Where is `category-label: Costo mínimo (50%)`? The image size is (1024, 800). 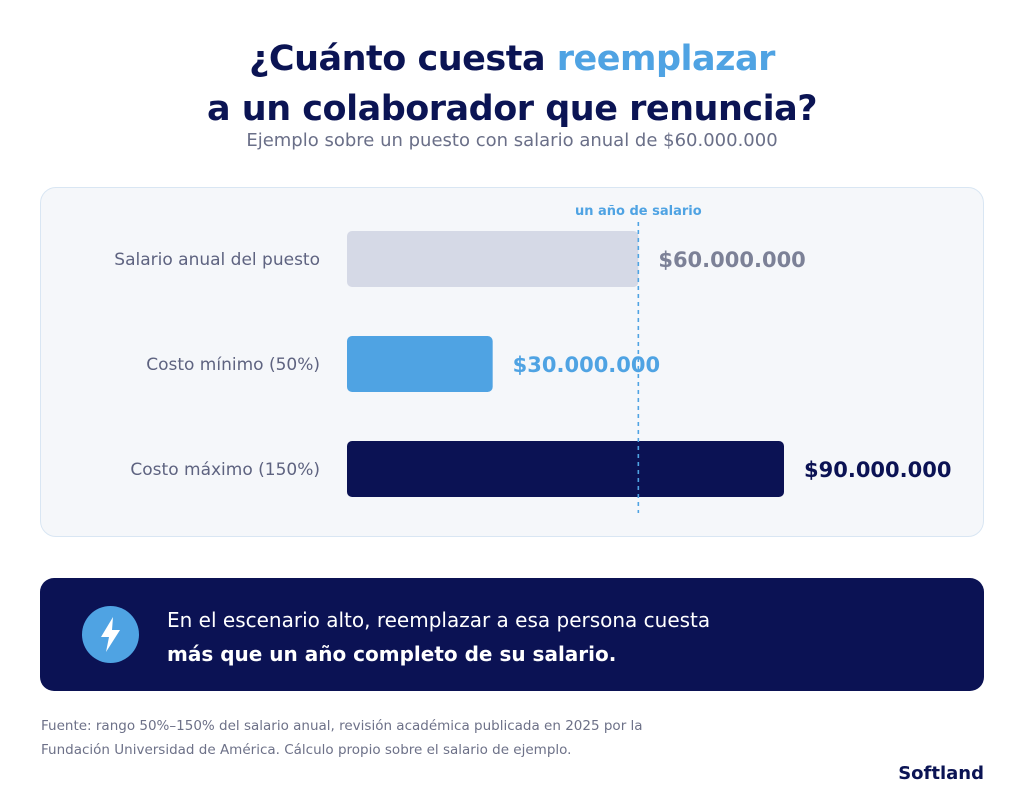
category-label: Costo mínimo (50%) is located at coordinates (233, 365).